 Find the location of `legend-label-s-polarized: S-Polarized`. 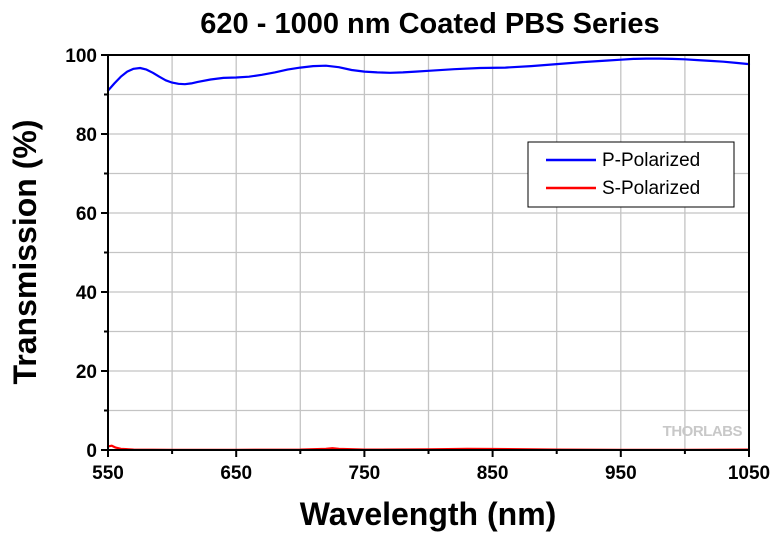

legend-label-s-polarized: S-Polarized is located at coordinates (651, 188).